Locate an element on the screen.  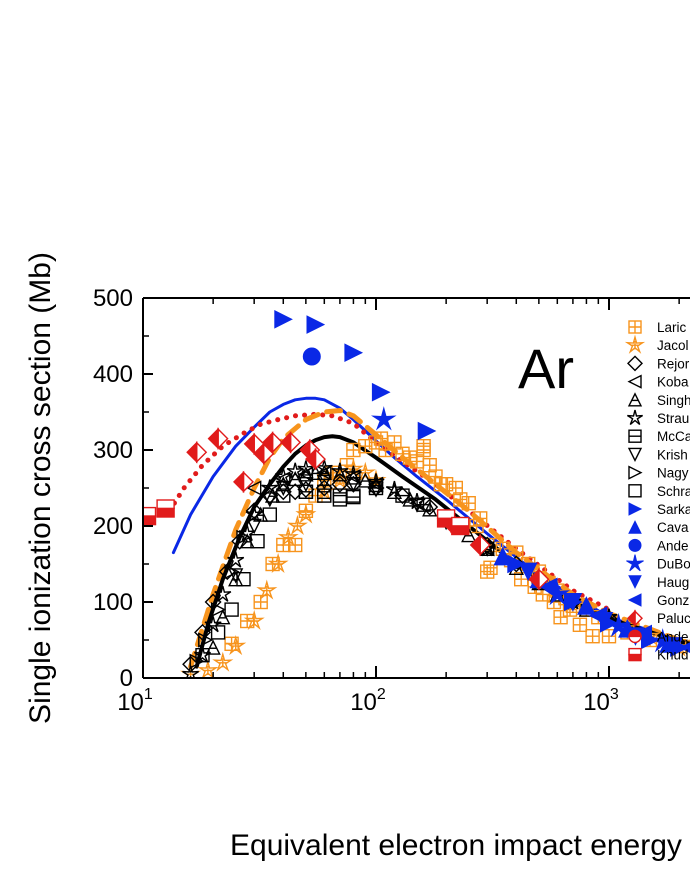
legend-label: Nagy is located at coordinates (673, 473).